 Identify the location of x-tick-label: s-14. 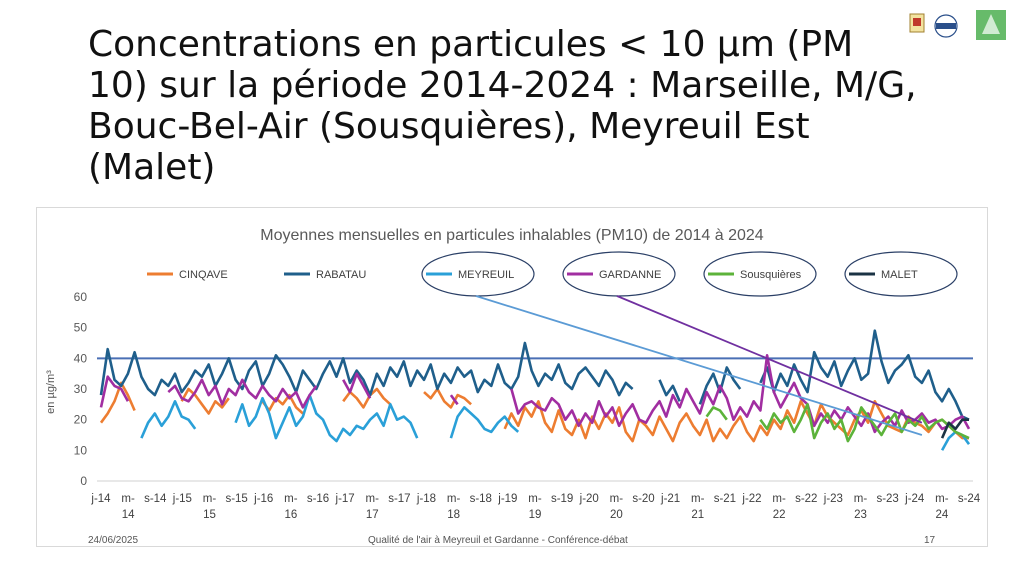
(155, 499).